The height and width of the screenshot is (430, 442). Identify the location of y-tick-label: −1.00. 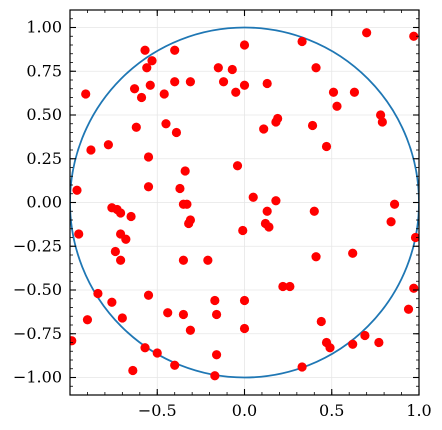
(37, 377).